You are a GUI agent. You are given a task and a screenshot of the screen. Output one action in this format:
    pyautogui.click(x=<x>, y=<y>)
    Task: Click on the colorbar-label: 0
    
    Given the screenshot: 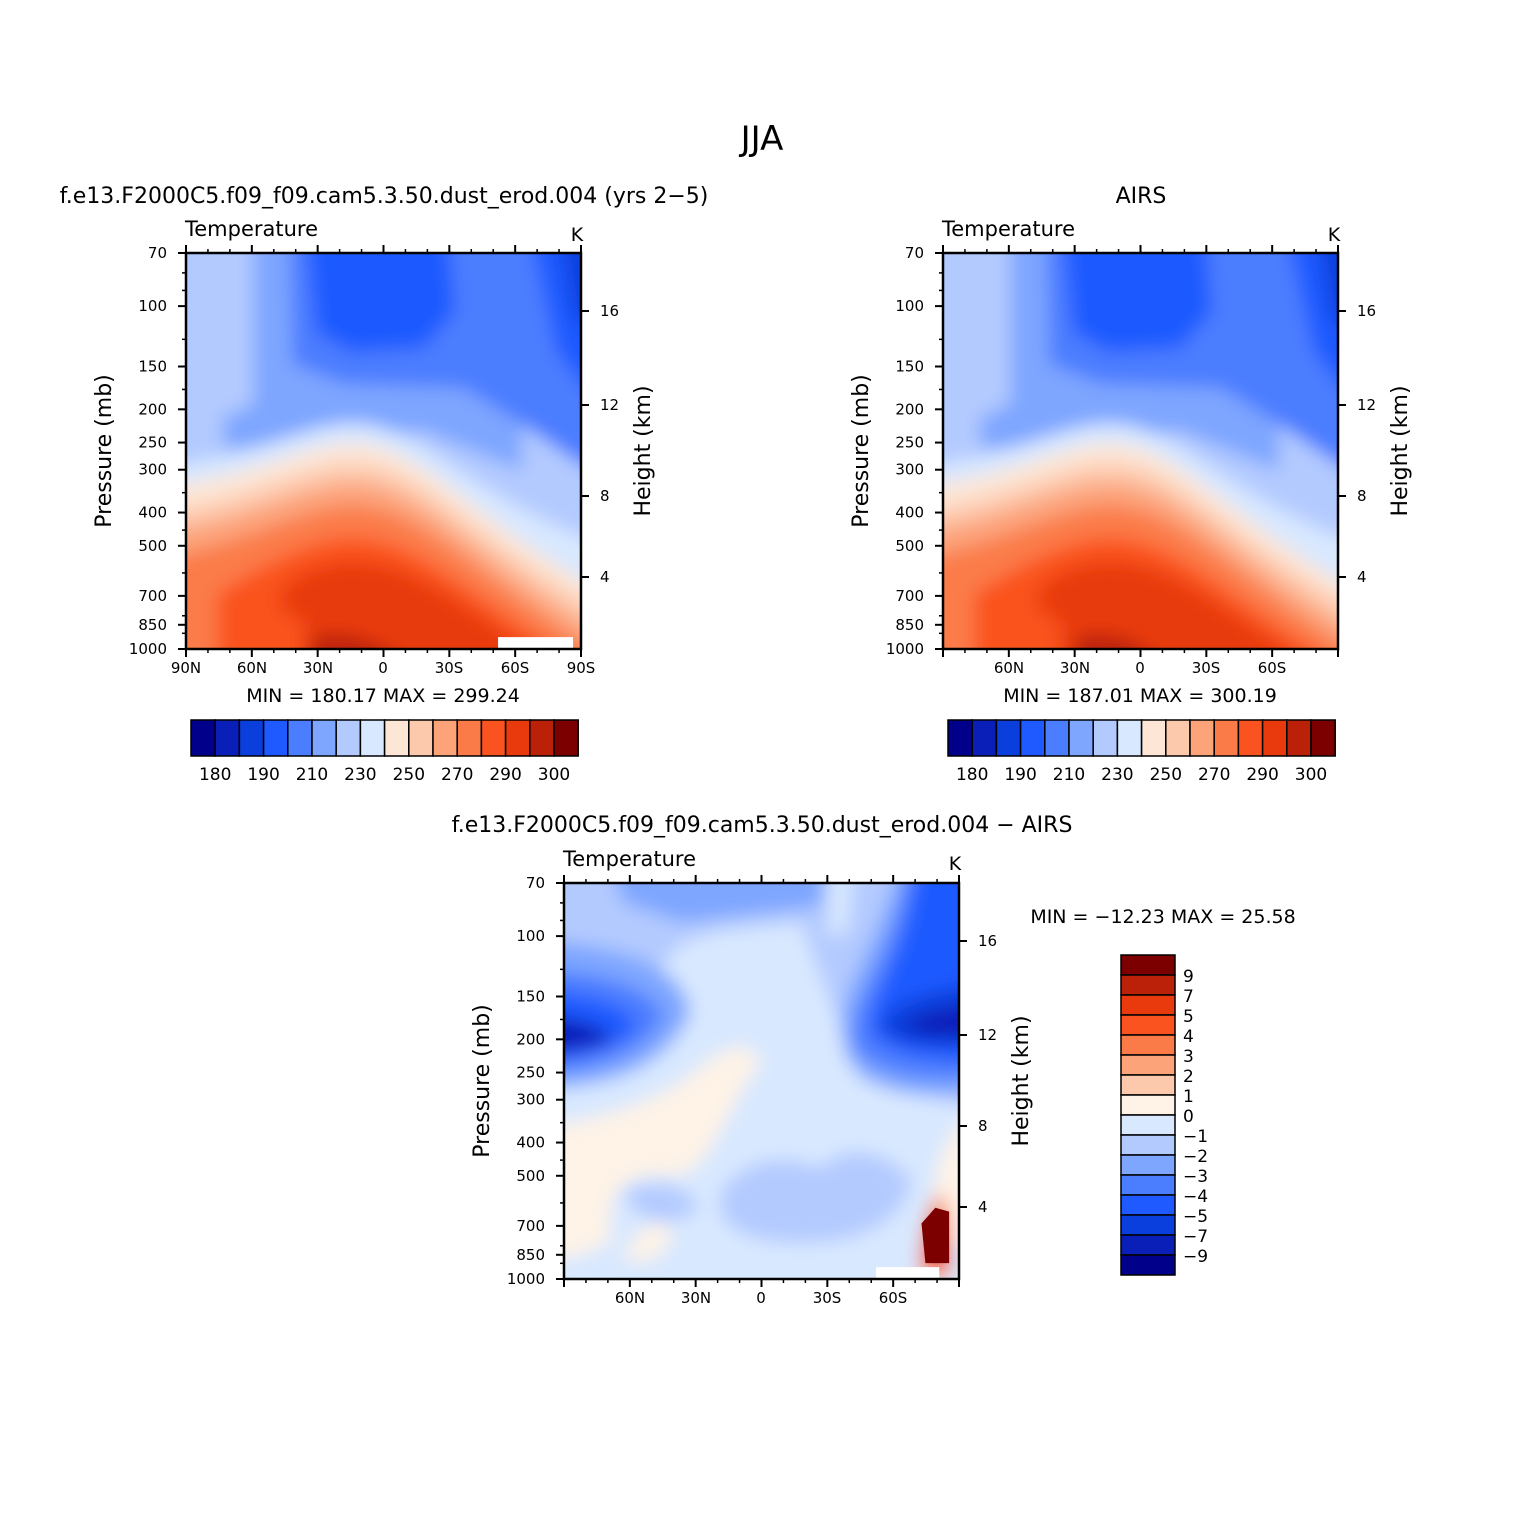 What is the action you would take?
    pyautogui.click(x=1188, y=1117)
    